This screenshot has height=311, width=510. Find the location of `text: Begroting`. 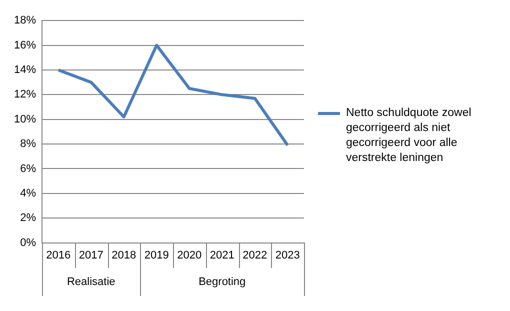

text: Begroting is located at coordinates (222, 282).